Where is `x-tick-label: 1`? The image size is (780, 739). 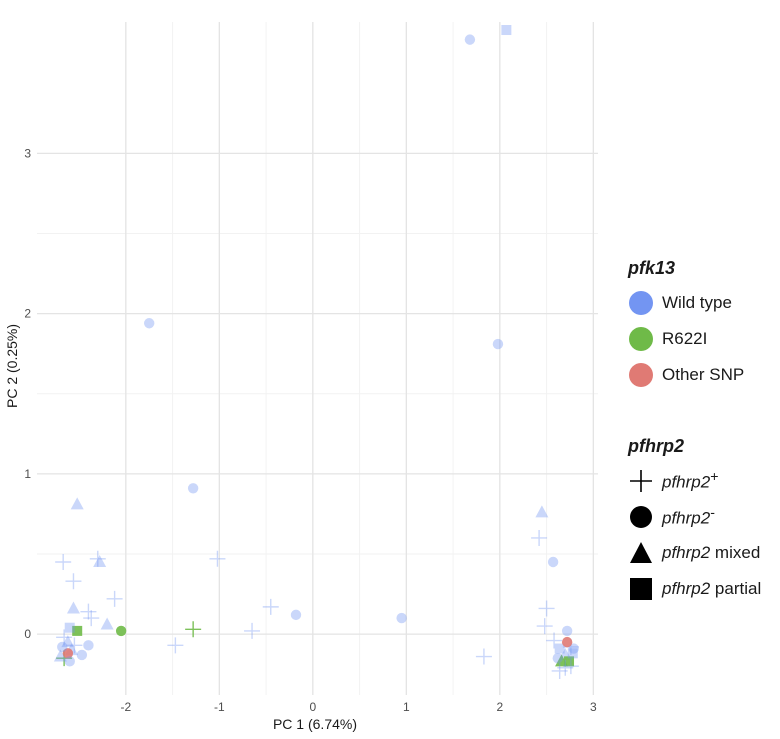 x-tick-label: 1 is located at coordinates (406, 707).